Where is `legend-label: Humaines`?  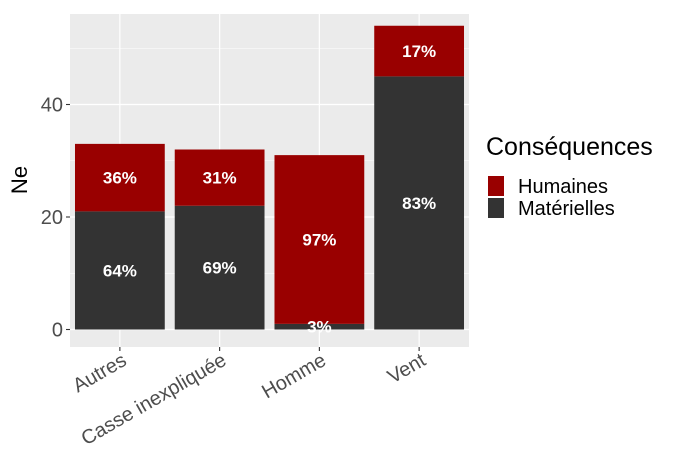 legend-label: Humaines is located at coordinates (563, 187).